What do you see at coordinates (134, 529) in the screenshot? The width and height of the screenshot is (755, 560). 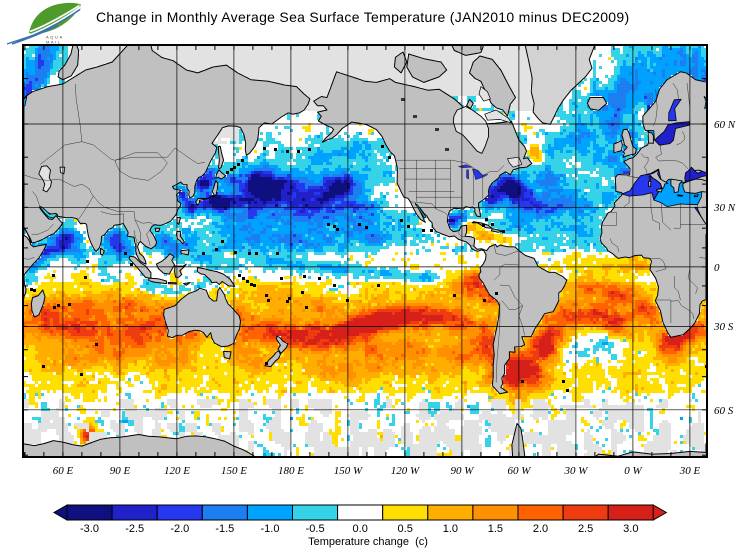 I see `svg-text: -2.5` at bounding box center [134, 529].